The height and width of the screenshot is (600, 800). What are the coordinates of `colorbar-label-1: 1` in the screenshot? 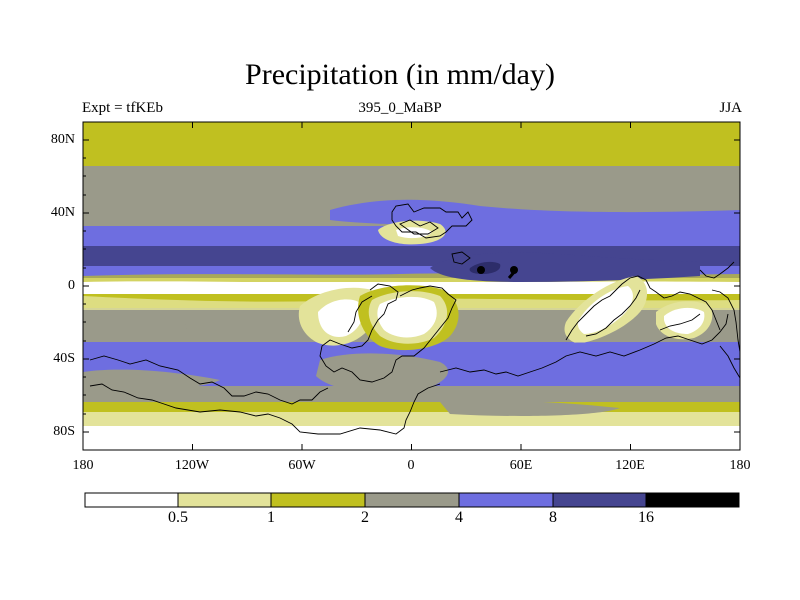 It's located at (271, 517).